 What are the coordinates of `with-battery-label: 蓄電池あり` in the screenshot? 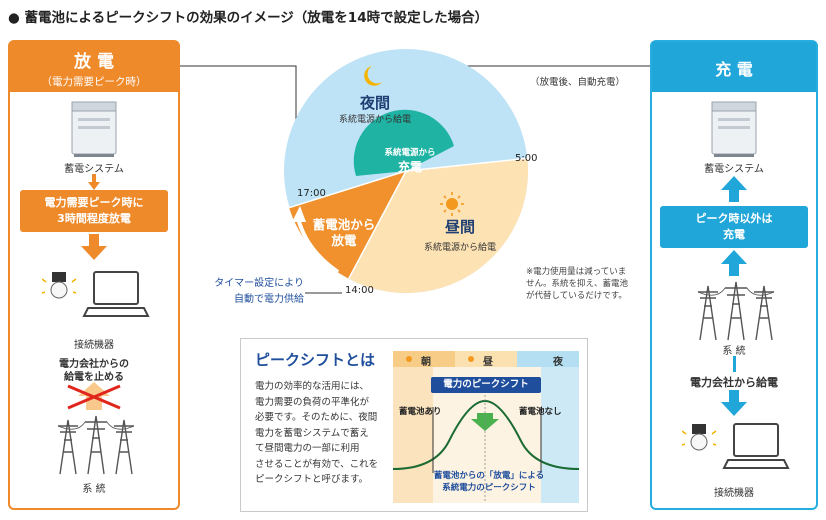 It's located at (420, 412).